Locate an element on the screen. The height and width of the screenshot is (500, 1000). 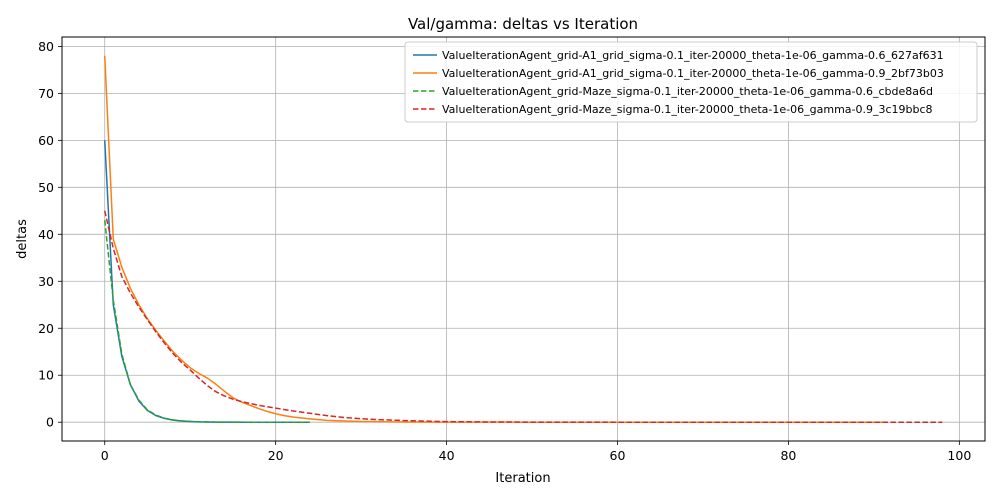
y-tick-label: 10 is located at coordinates (46, 375).